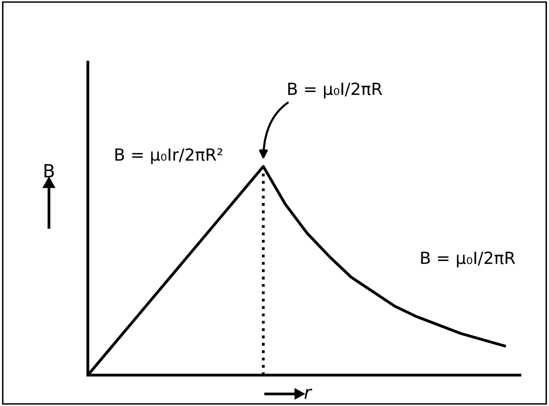  I want to click on text: B = μ₀I/2πR, so click(335, 90).